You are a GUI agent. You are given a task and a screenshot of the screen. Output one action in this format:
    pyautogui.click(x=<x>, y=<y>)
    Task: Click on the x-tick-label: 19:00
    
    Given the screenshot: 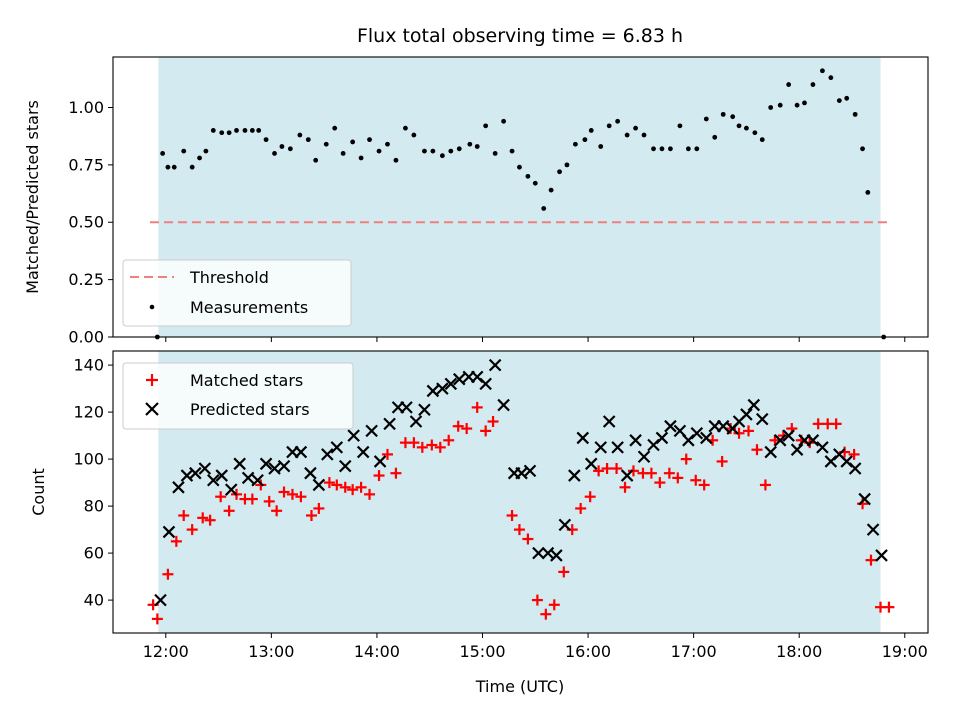 What is the action you would take?
    pyautogui.click(x=905, y=651)
    